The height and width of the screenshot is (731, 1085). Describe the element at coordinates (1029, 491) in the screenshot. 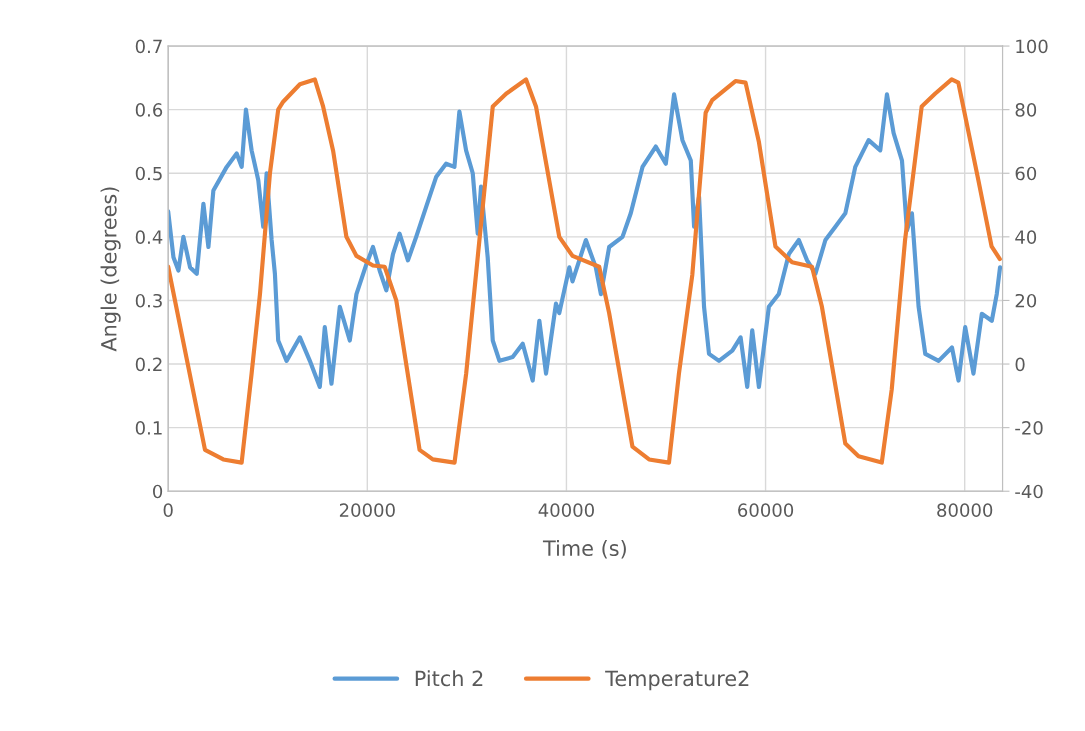

I see `y2-tick-label: -40` at that location.